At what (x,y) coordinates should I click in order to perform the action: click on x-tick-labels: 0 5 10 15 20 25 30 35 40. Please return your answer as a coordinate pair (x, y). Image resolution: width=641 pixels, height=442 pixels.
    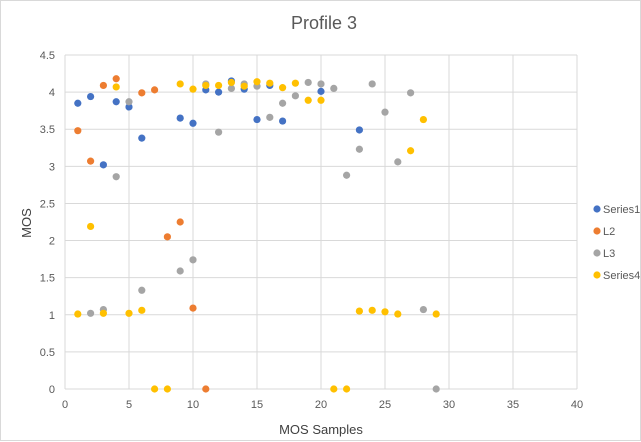
    Looking at the image, I should click on (322, 405).